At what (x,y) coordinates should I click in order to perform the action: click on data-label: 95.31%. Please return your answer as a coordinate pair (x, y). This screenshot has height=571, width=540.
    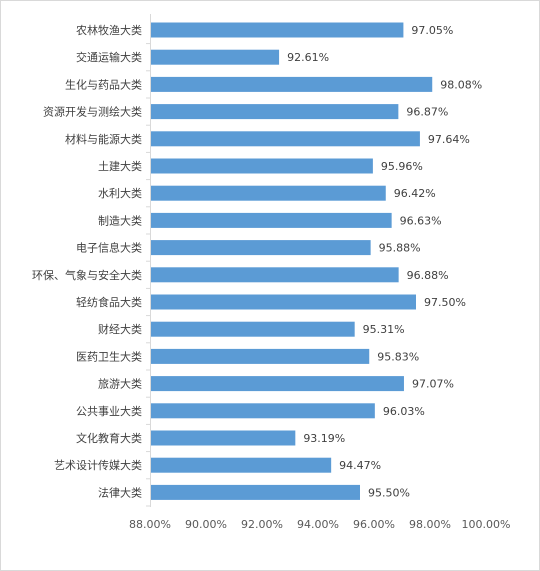
    Looking at the image, I should click on (384, 329).